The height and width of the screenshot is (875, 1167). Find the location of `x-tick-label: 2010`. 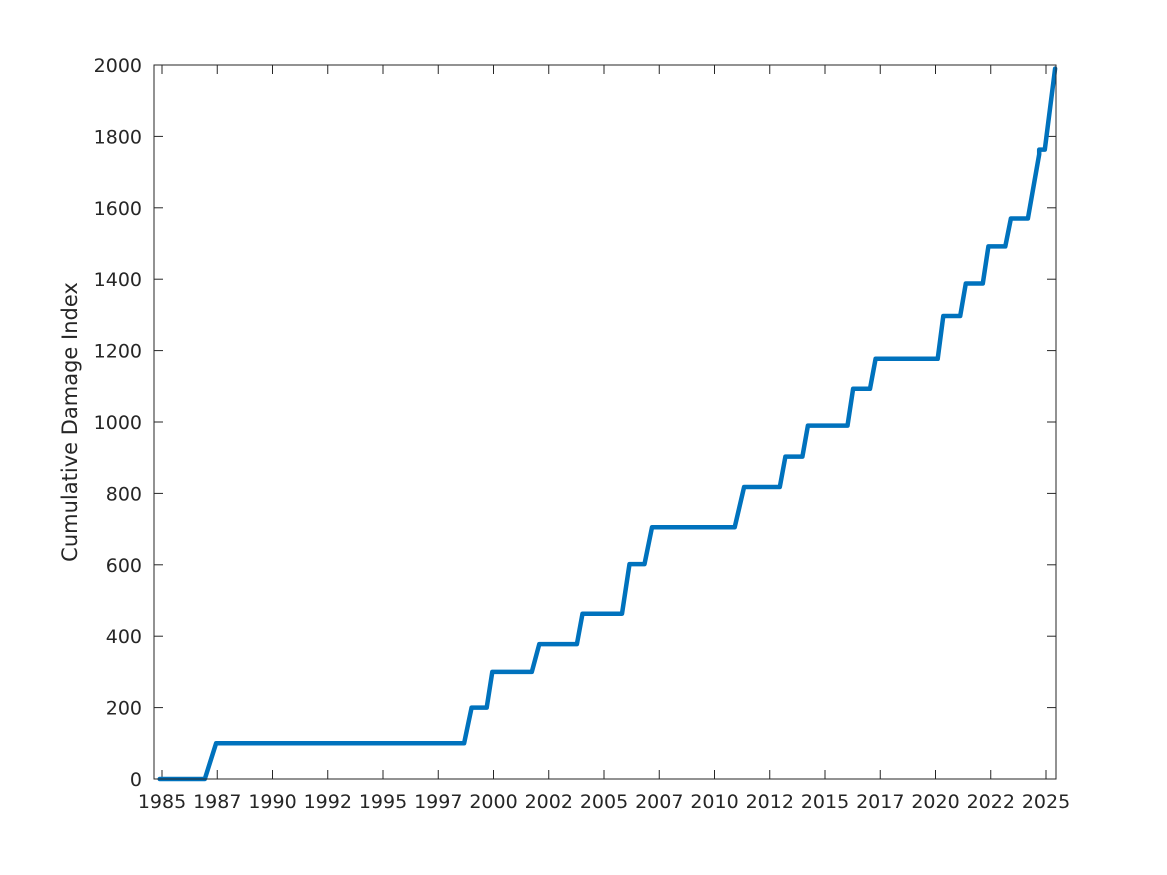

x-tick-label: 2010 is located at coordinates (714, 802).